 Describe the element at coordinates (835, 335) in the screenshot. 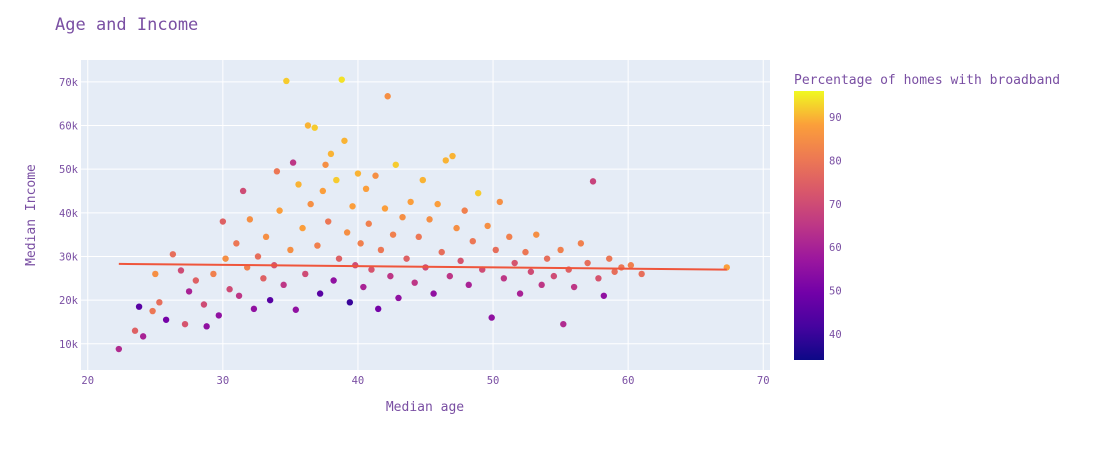

I see `colorbar-tick-label: 40` at that location.